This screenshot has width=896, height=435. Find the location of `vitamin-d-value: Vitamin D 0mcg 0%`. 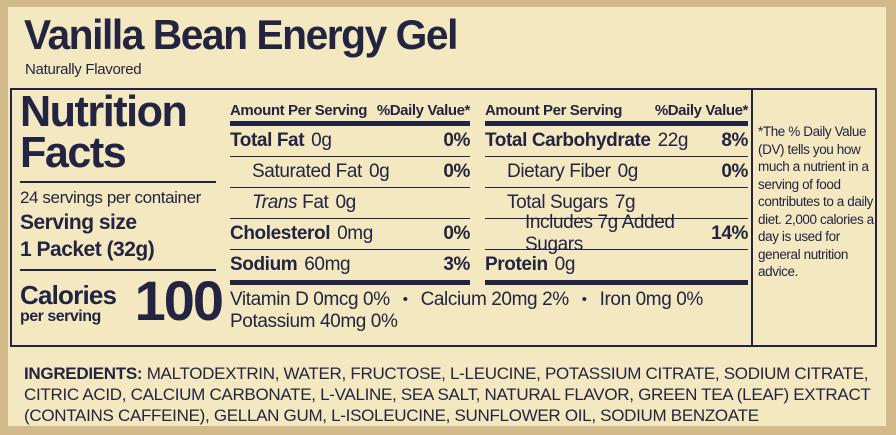

vitamin-d-value: Vitamin D 0mcg 0% is located at coordinates (310, 299).